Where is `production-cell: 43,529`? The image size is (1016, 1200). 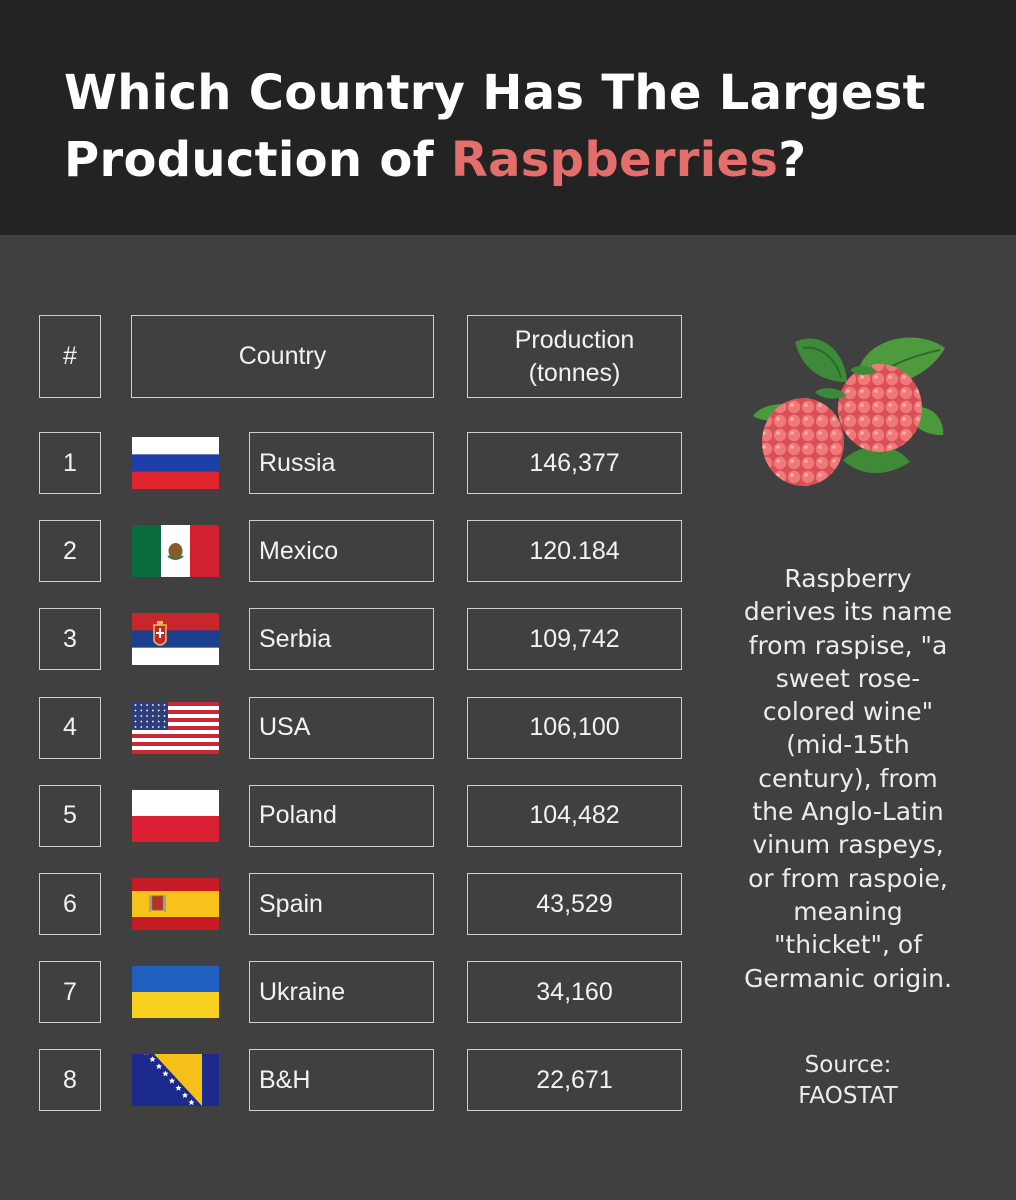 production-cell: 43,529 is located at coordinates (574, 904).